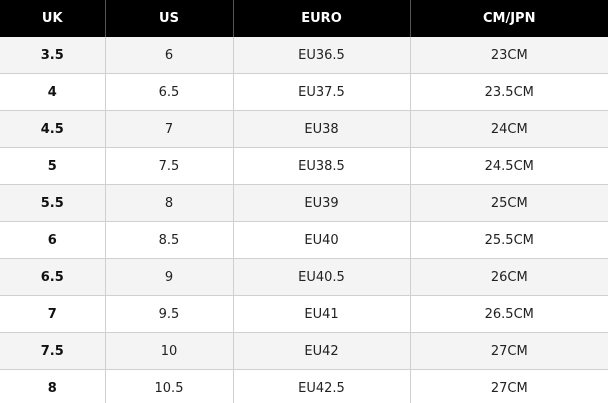 This screenshot has width=608, height=403. Describe the element at coordinates (53, 129) in the screenshot. I see `uk-size-cell: 4.5` at that location.